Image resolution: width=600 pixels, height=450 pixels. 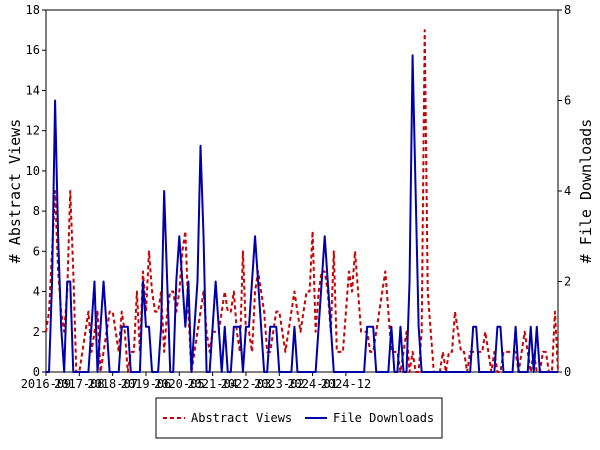 I want to click on left-tick-label: 14, so click(x=33, y=90).